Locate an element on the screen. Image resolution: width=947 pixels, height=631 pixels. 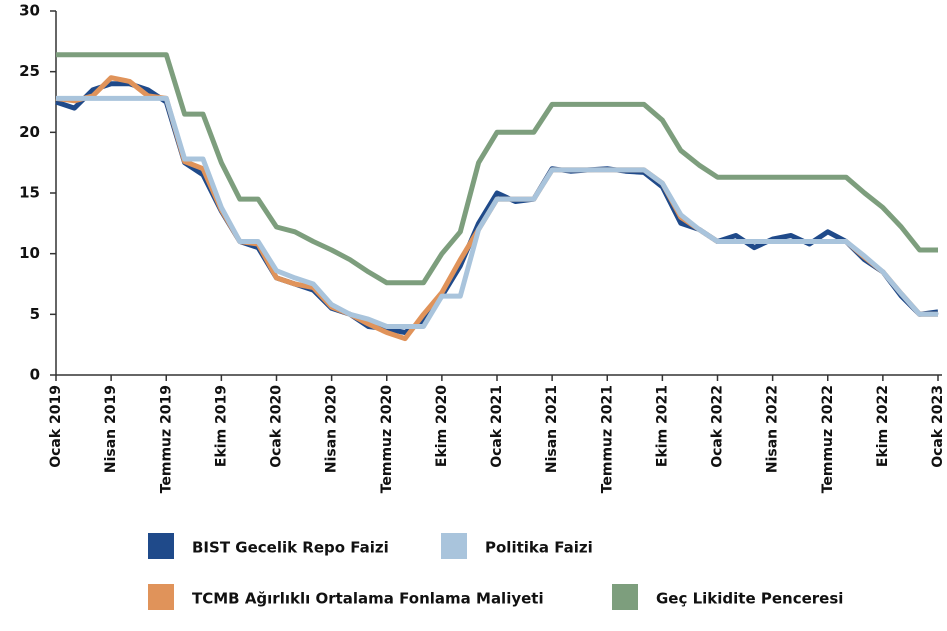
y-tick-label: 25 is located at coordinates (29, 71).